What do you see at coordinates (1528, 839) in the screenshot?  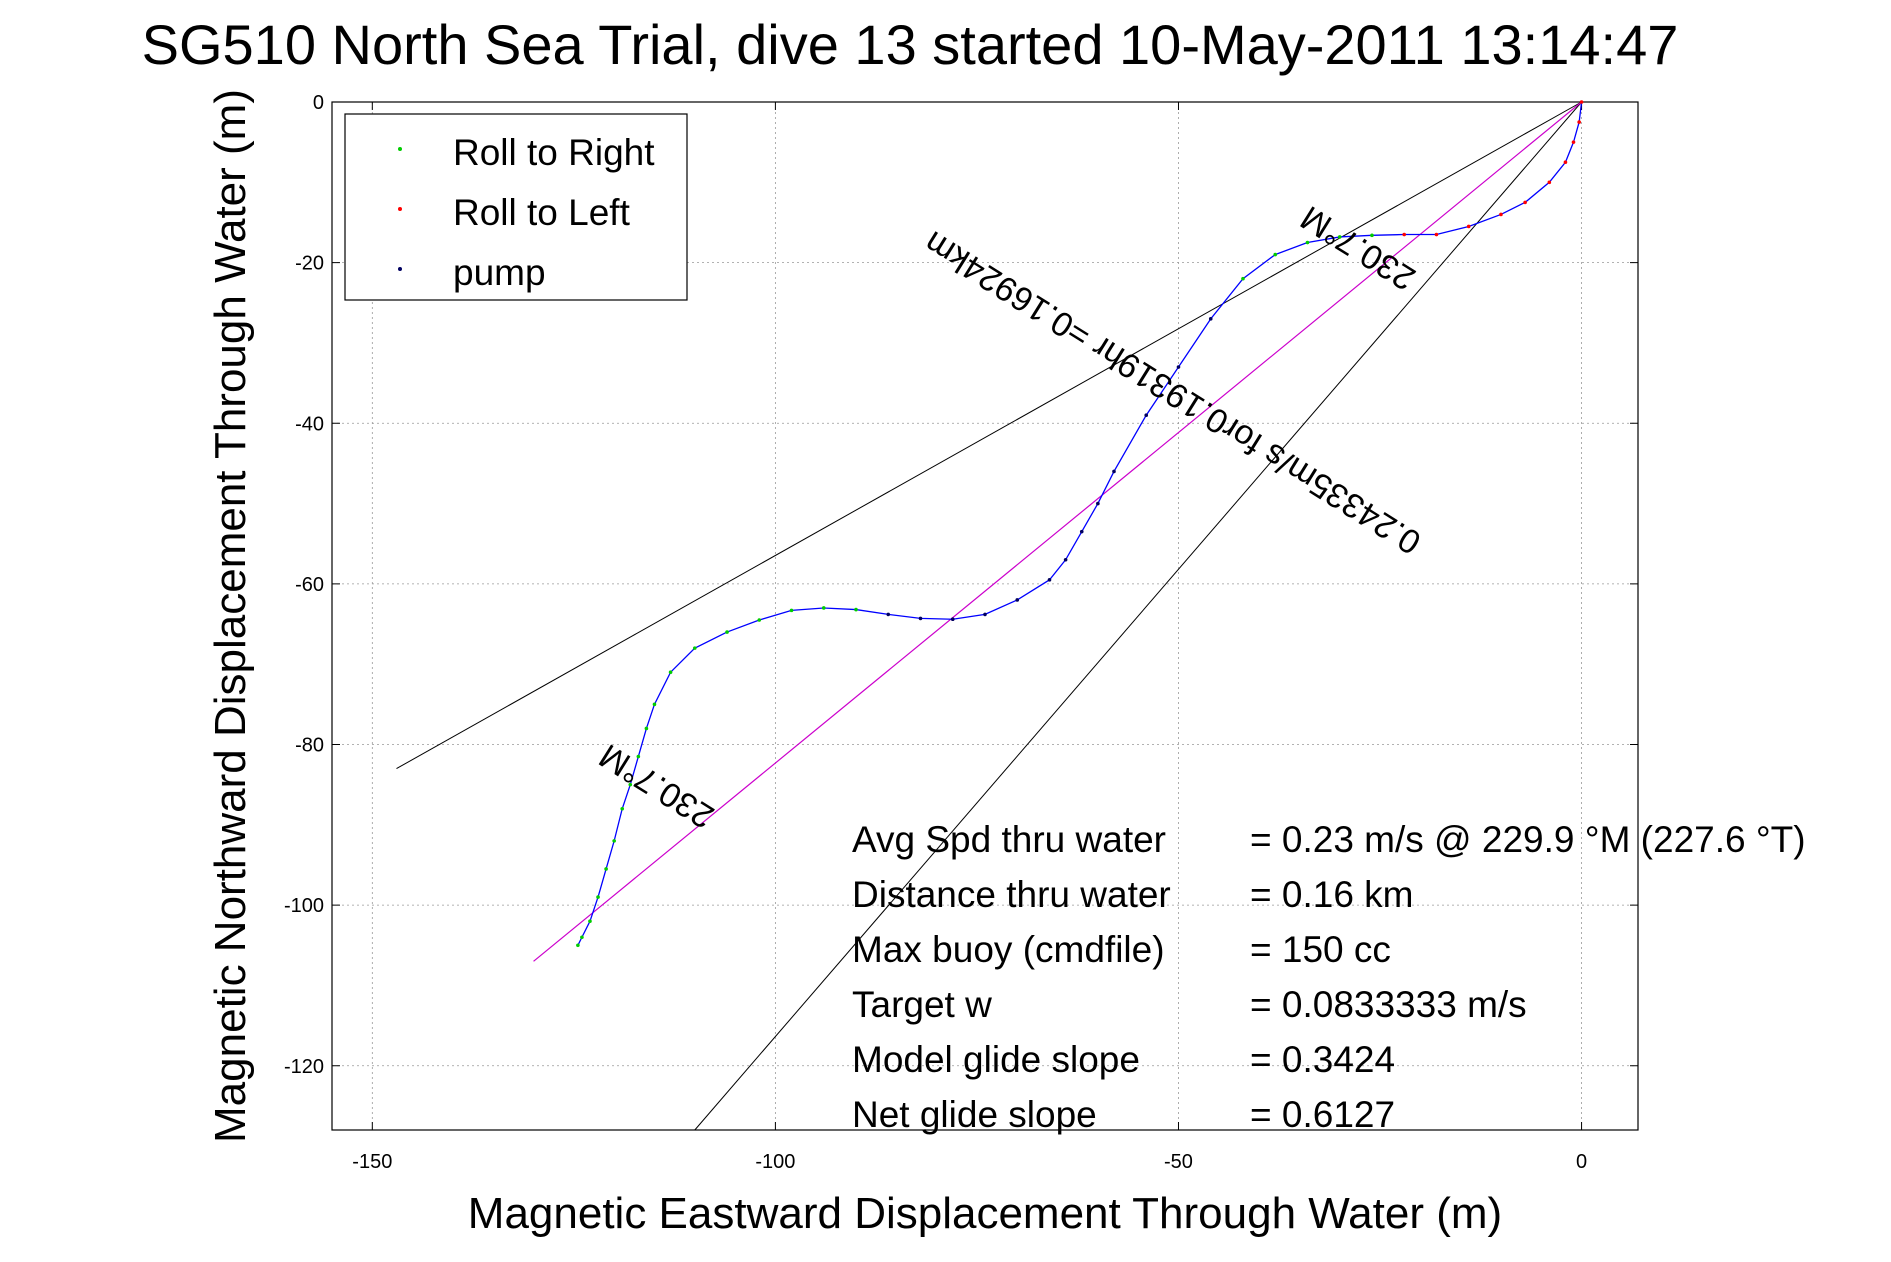 I see `stat-value: = 0.23 m/s @ 229.9 °M (227.6 °T)` at bounding box center [1528, 839].